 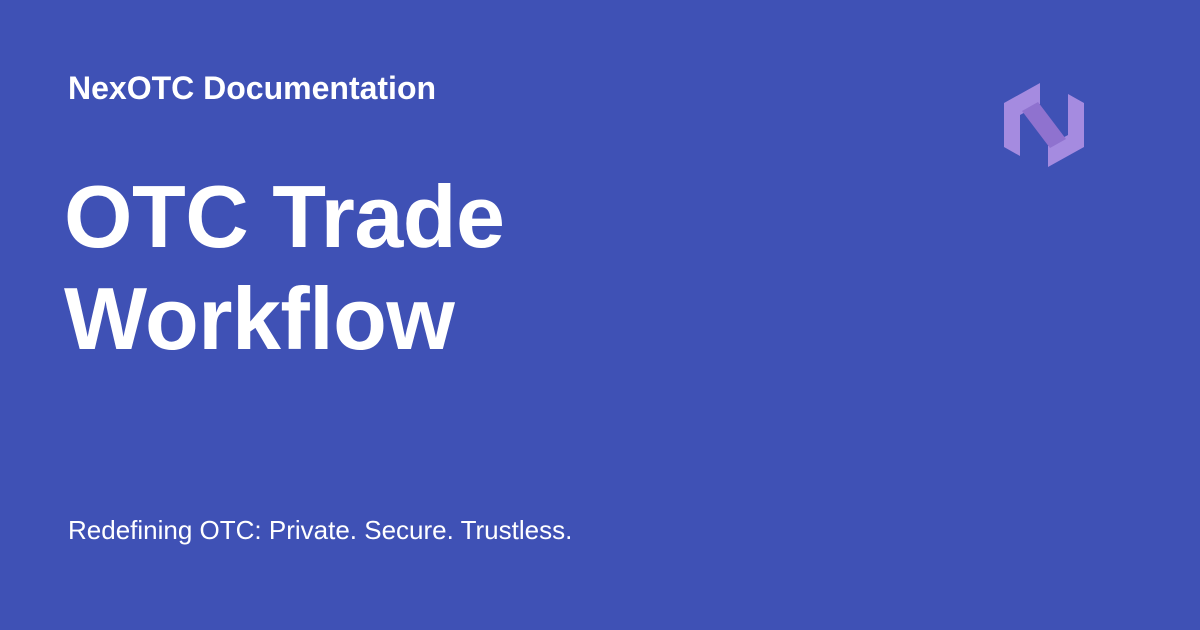 What do you see at coordinates (252, 88) in the screenshot?
I see `site-name: NexOTC Documentation` at bounding box center [252, 88].